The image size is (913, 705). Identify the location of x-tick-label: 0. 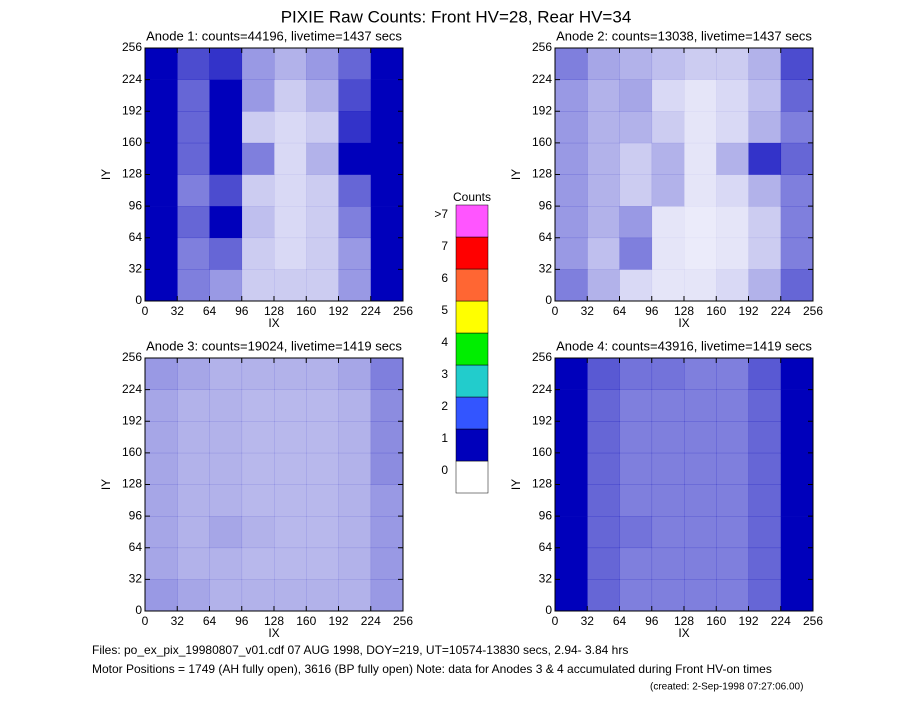
(555, 311).